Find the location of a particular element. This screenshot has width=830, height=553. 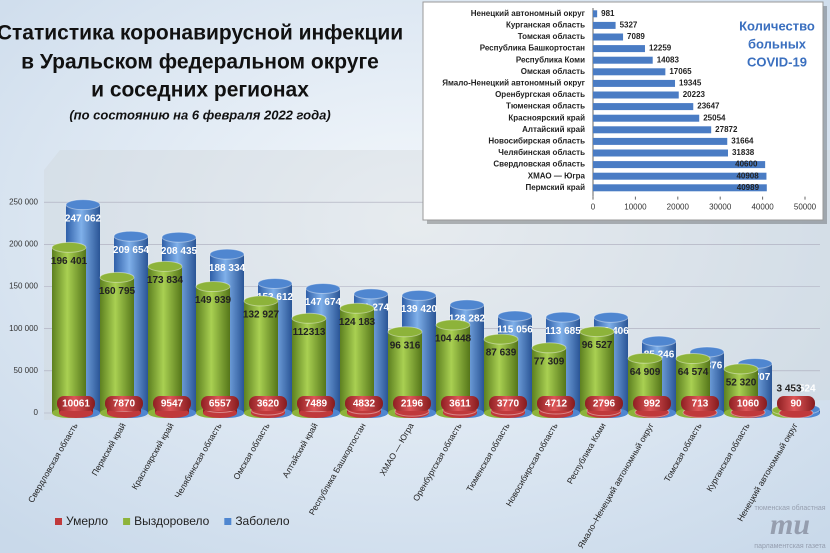

data-label: 981 is located at coordinates (608, 13).